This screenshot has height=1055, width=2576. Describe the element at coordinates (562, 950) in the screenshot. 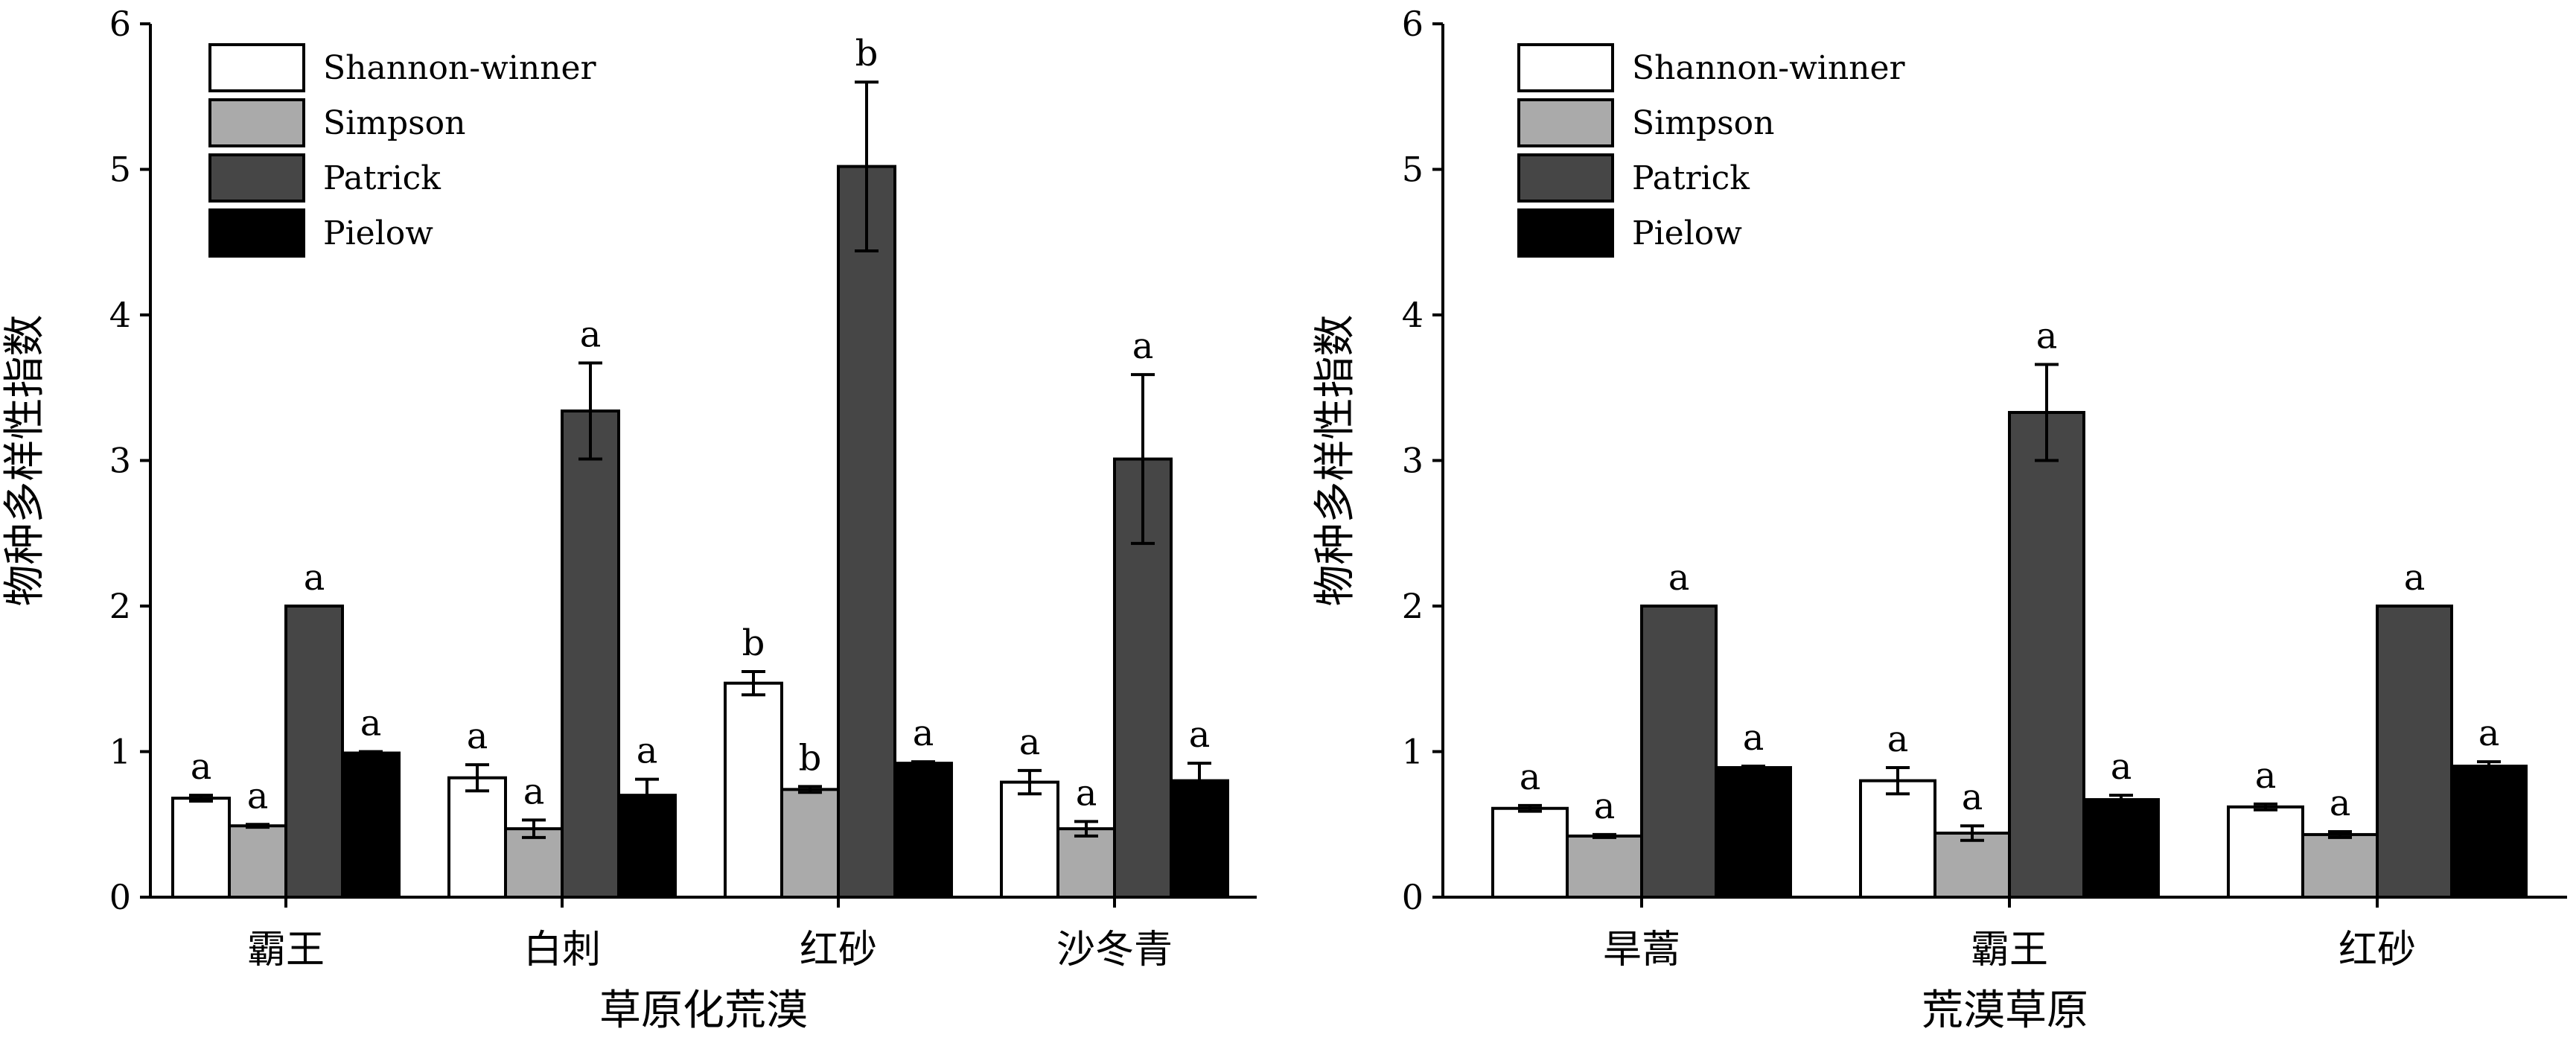

I see `x-category-label: 白刺` at that location.